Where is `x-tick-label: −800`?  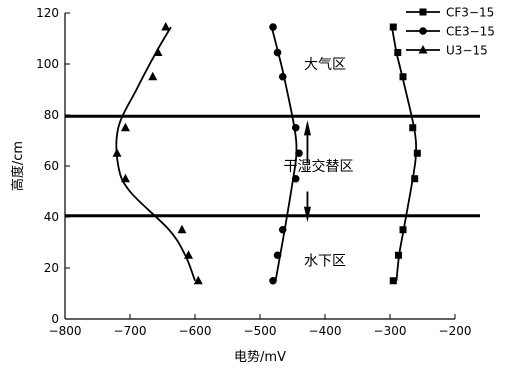
x-tick-label: −800 is located at coordinates (65, 331).